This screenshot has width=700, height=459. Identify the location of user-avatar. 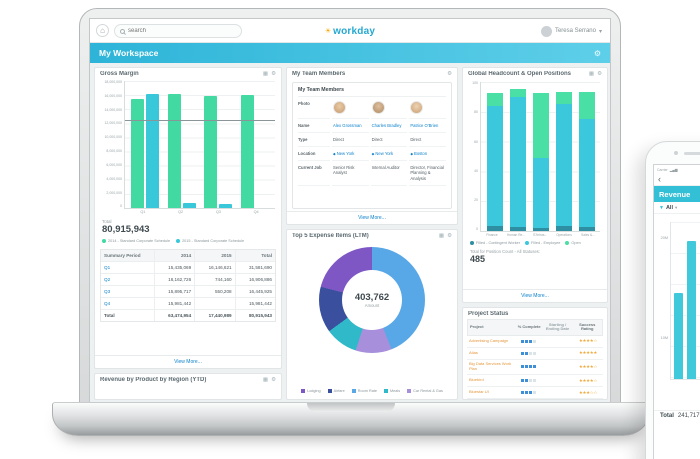
(546, 31).